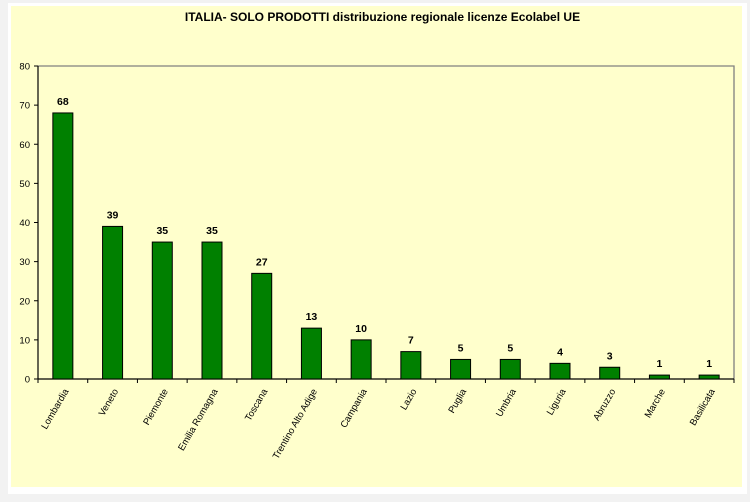 This screenshot has height=502, width=750. What do you see at coordinates (312, 317) in the screenshot?
I see `data-label: 13` at bounding box center [312, 317].